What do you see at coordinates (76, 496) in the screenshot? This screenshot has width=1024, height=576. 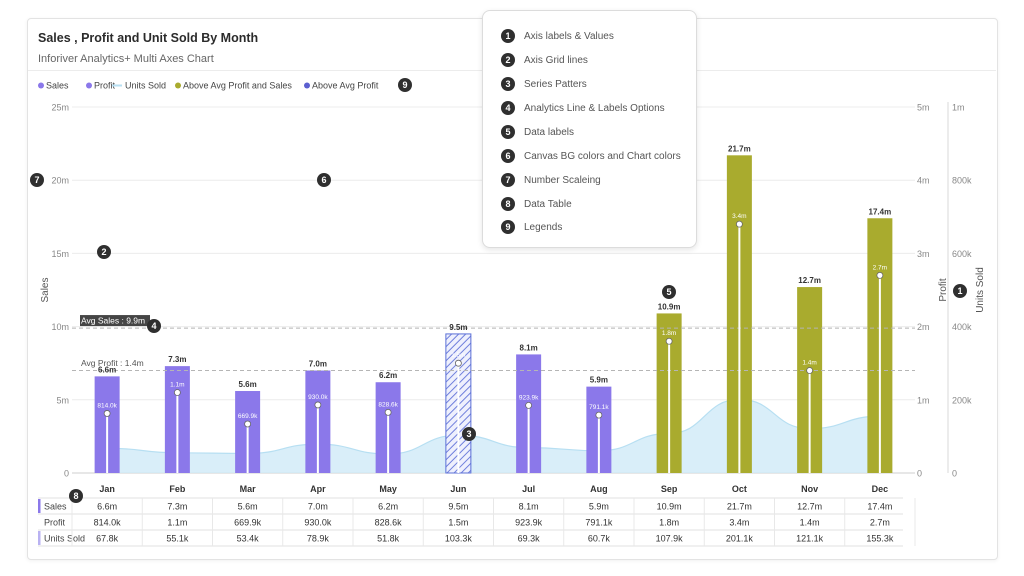 I see `marker-8: 8` at bounding box center [76, 496].